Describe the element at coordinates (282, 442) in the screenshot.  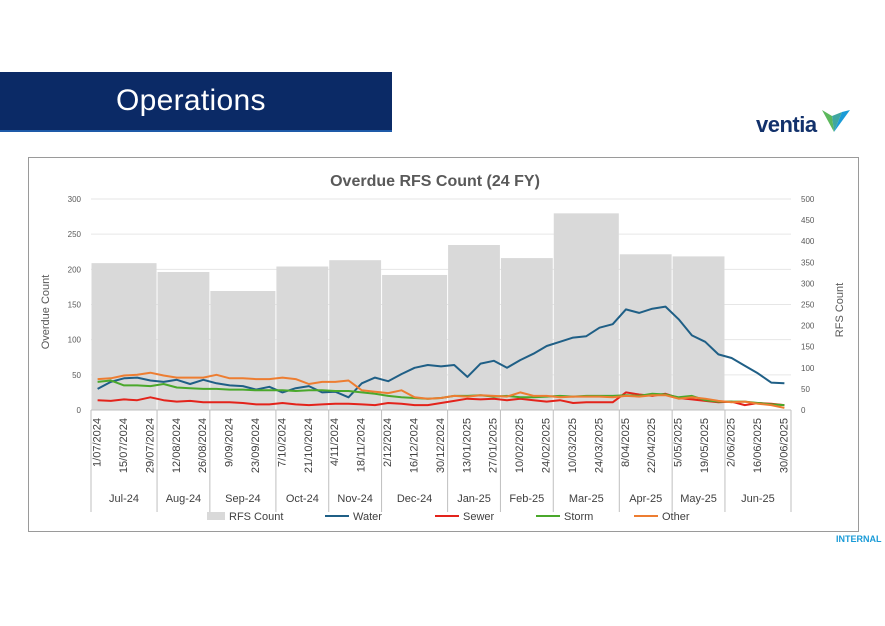
I see `x-tick-label: 7/10/2024` at that location.